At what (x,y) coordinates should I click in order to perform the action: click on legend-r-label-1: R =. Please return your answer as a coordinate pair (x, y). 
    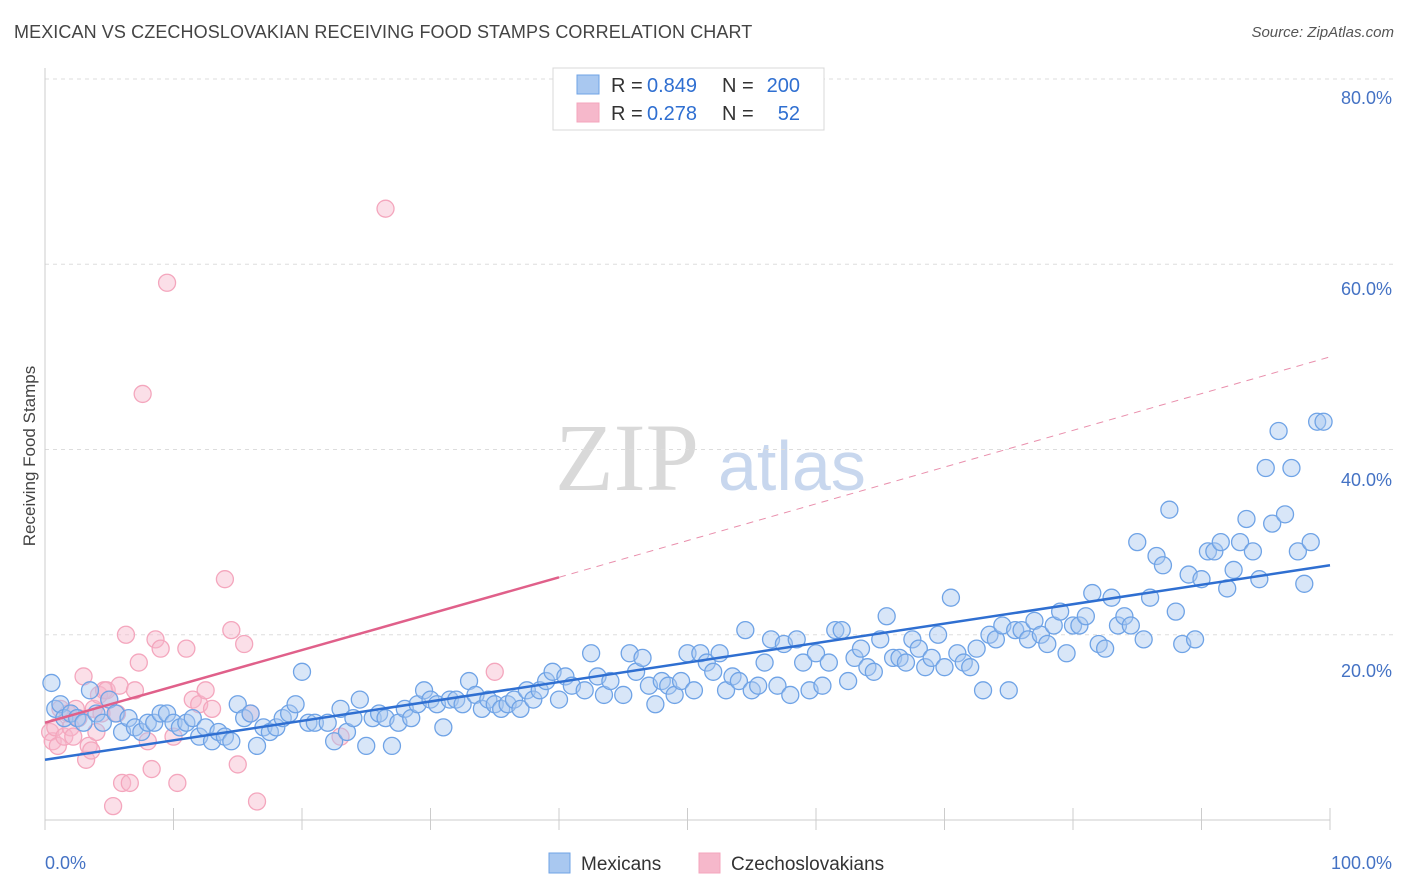
    Looking at the image, I should click on (627, 86).